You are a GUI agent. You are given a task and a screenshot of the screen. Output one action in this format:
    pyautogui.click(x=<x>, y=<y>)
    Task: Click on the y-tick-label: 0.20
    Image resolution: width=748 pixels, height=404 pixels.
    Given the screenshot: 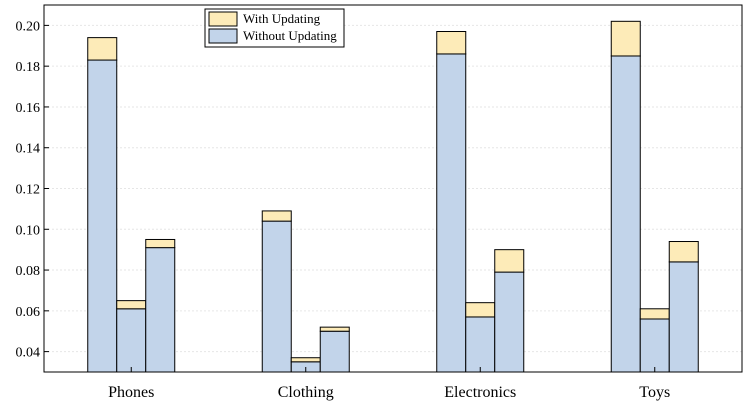 What is the action you would take?
    pyautogui.click(x=28, y=26)
    